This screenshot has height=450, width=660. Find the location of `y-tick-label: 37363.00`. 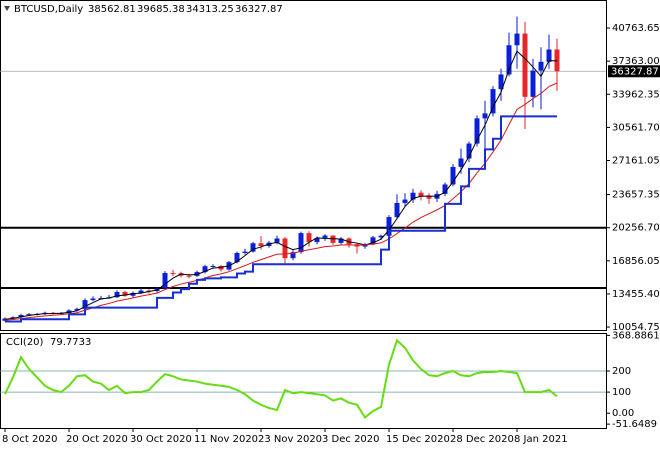

y-tick-label: 37363.00 is located at coordinates (636, 61).